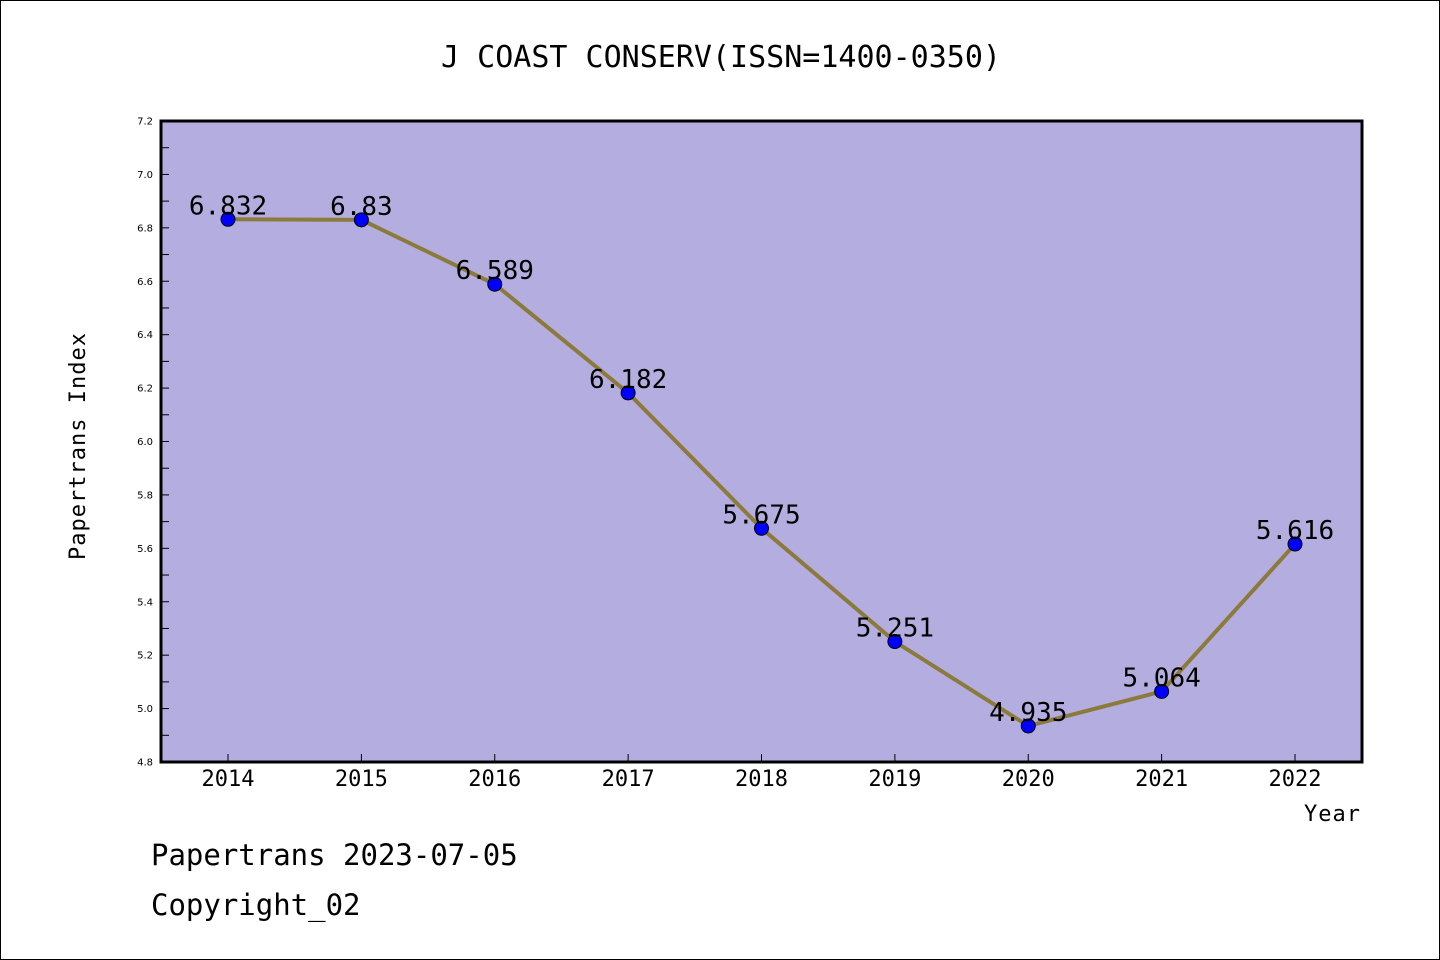  Describe the element at coordinates (228, 206) in the screenshot. I see `data-label: 6.832` at that location.